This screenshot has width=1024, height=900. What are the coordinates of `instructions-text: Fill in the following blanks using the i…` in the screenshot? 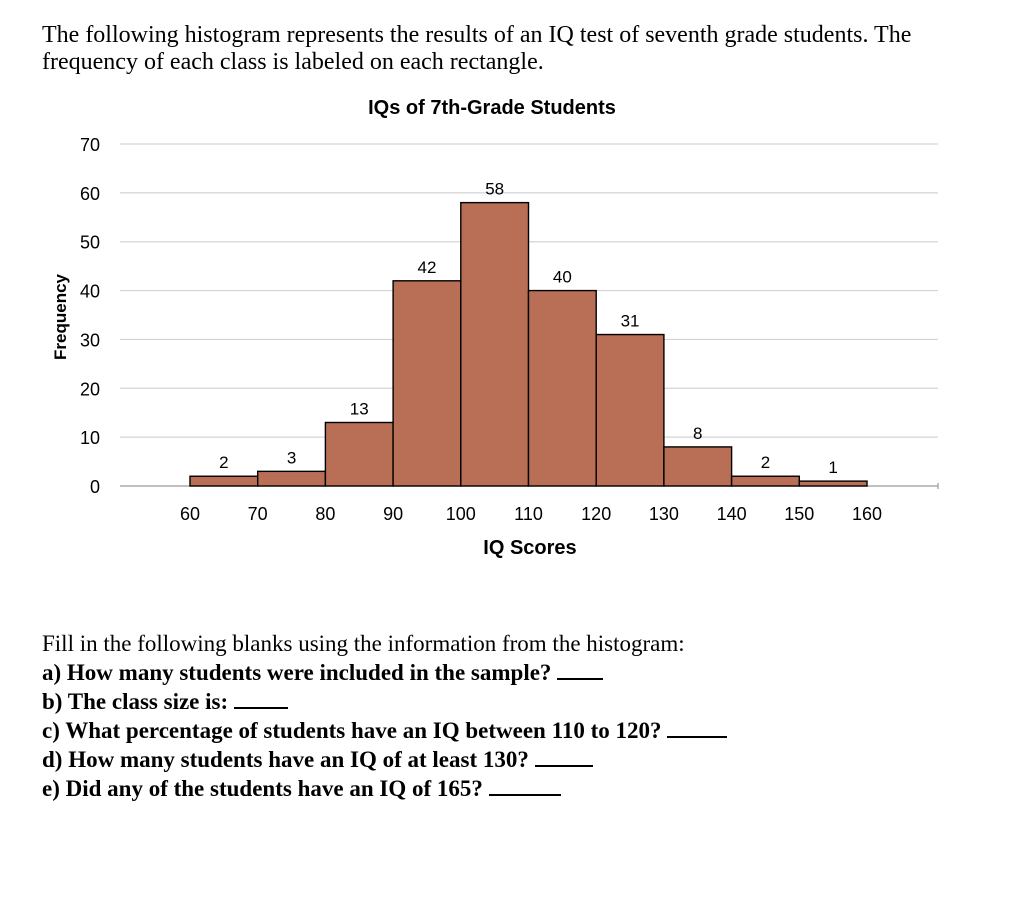 It's located at (363, 643).